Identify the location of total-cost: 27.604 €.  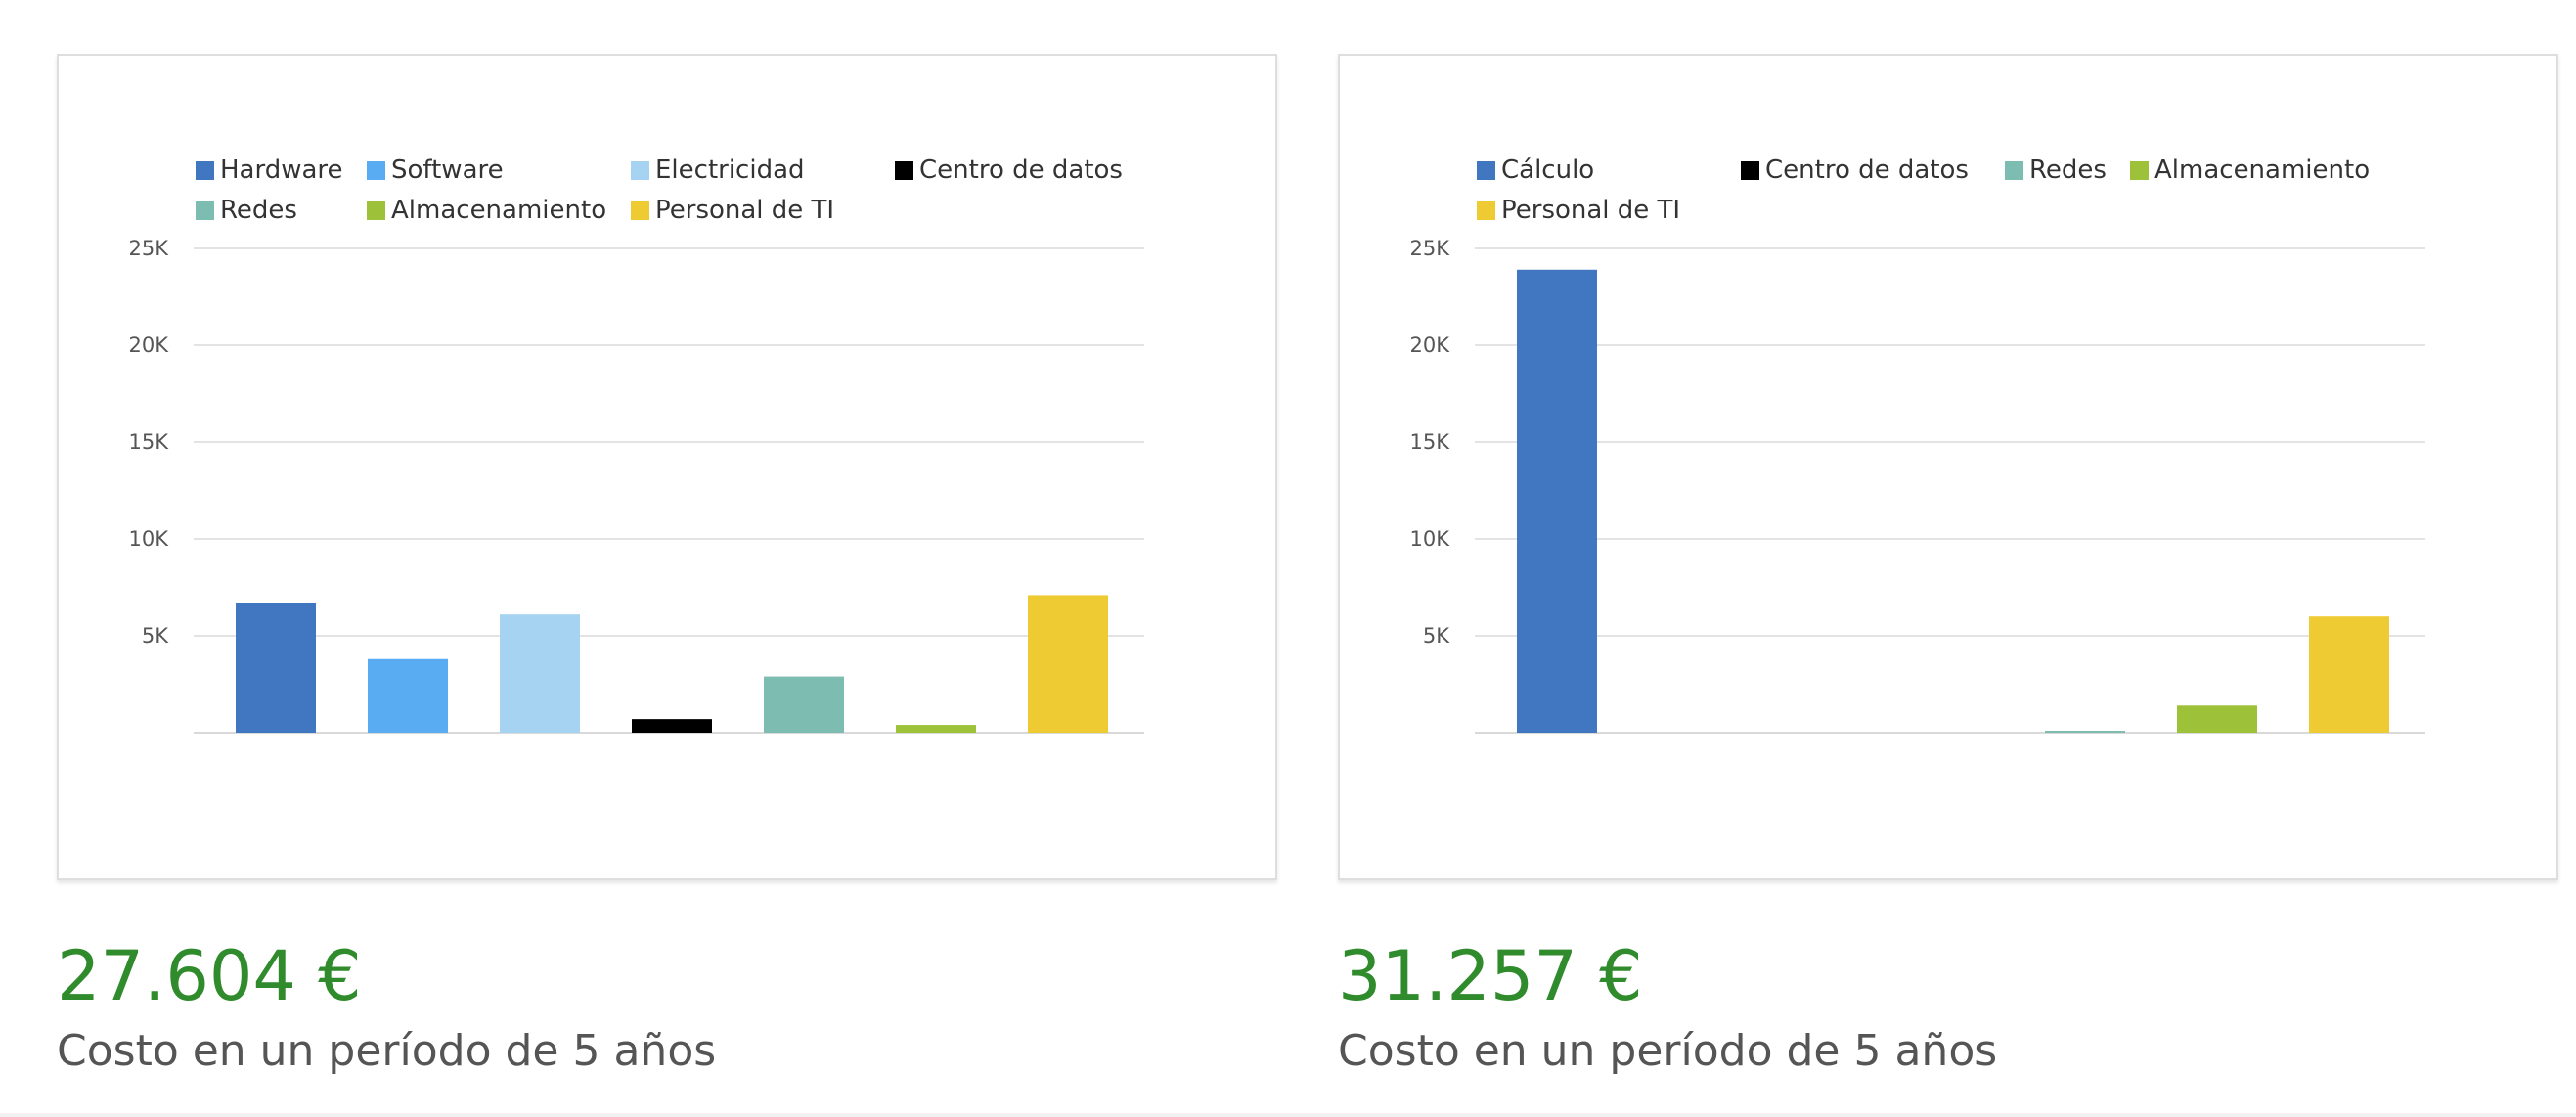
(209, 976).